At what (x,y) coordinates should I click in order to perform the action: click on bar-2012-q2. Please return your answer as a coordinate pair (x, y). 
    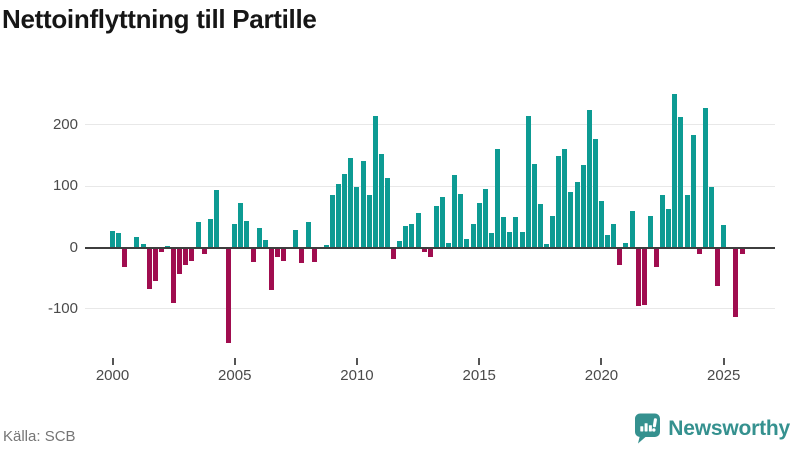
    Looking at the image, I should click on (412, 235).